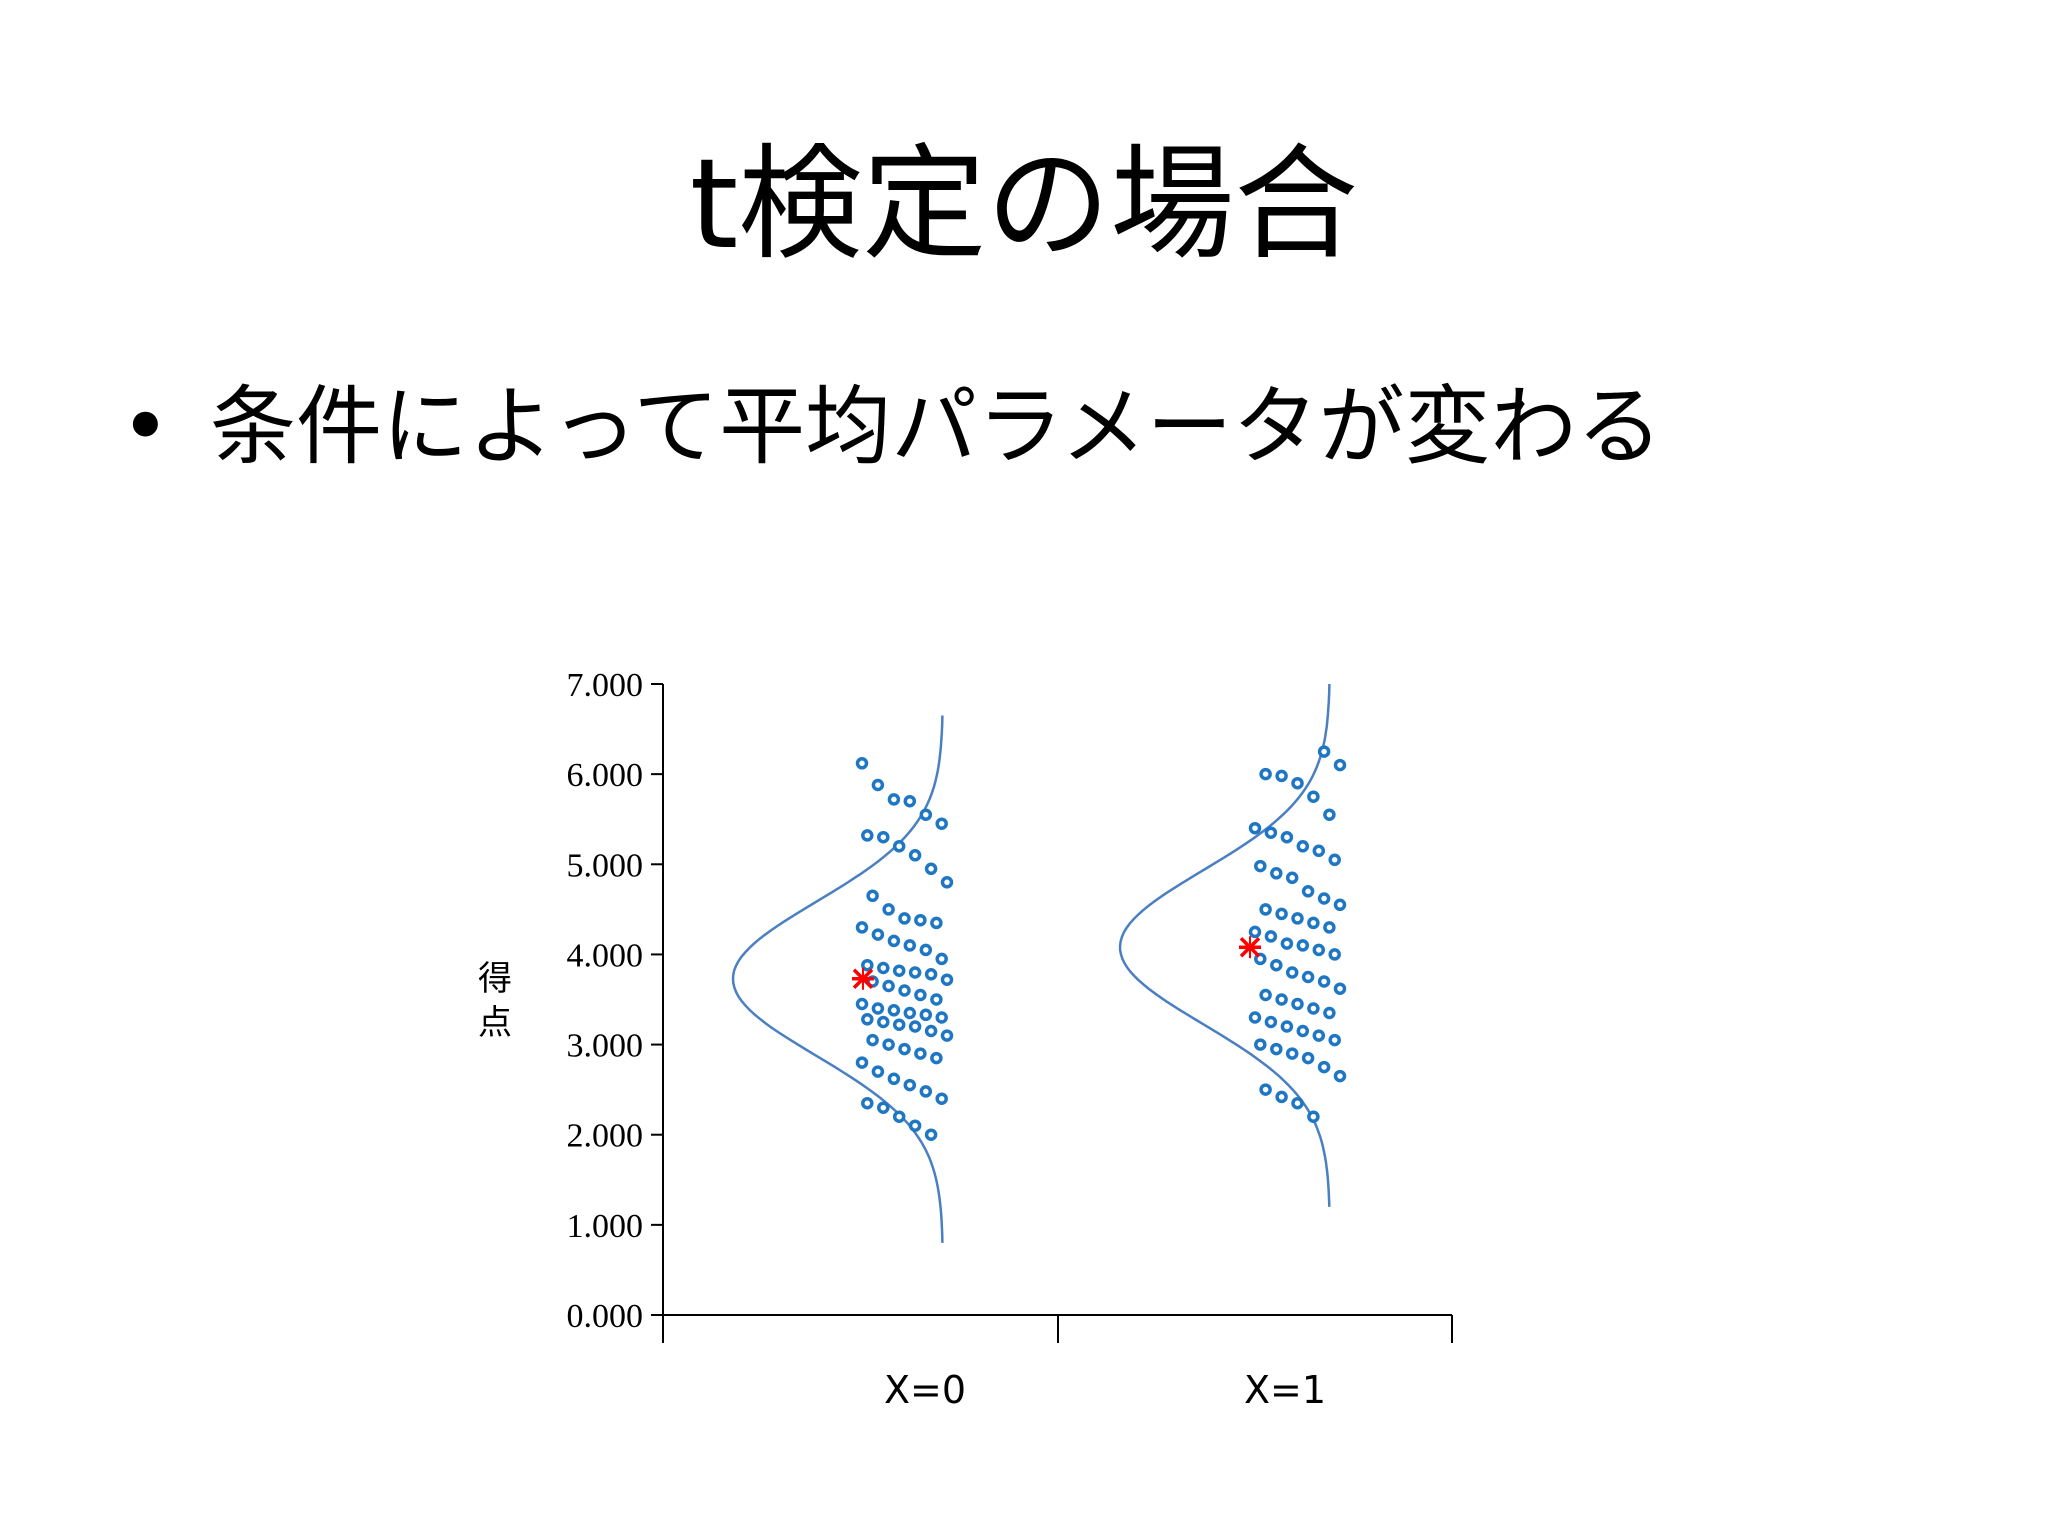  I want to click on y-tick-label: 7.000, so click(605, 685).